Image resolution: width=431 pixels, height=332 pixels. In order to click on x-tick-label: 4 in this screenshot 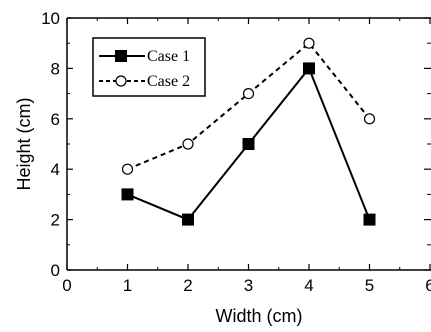, I will do `click(308, 285)`.